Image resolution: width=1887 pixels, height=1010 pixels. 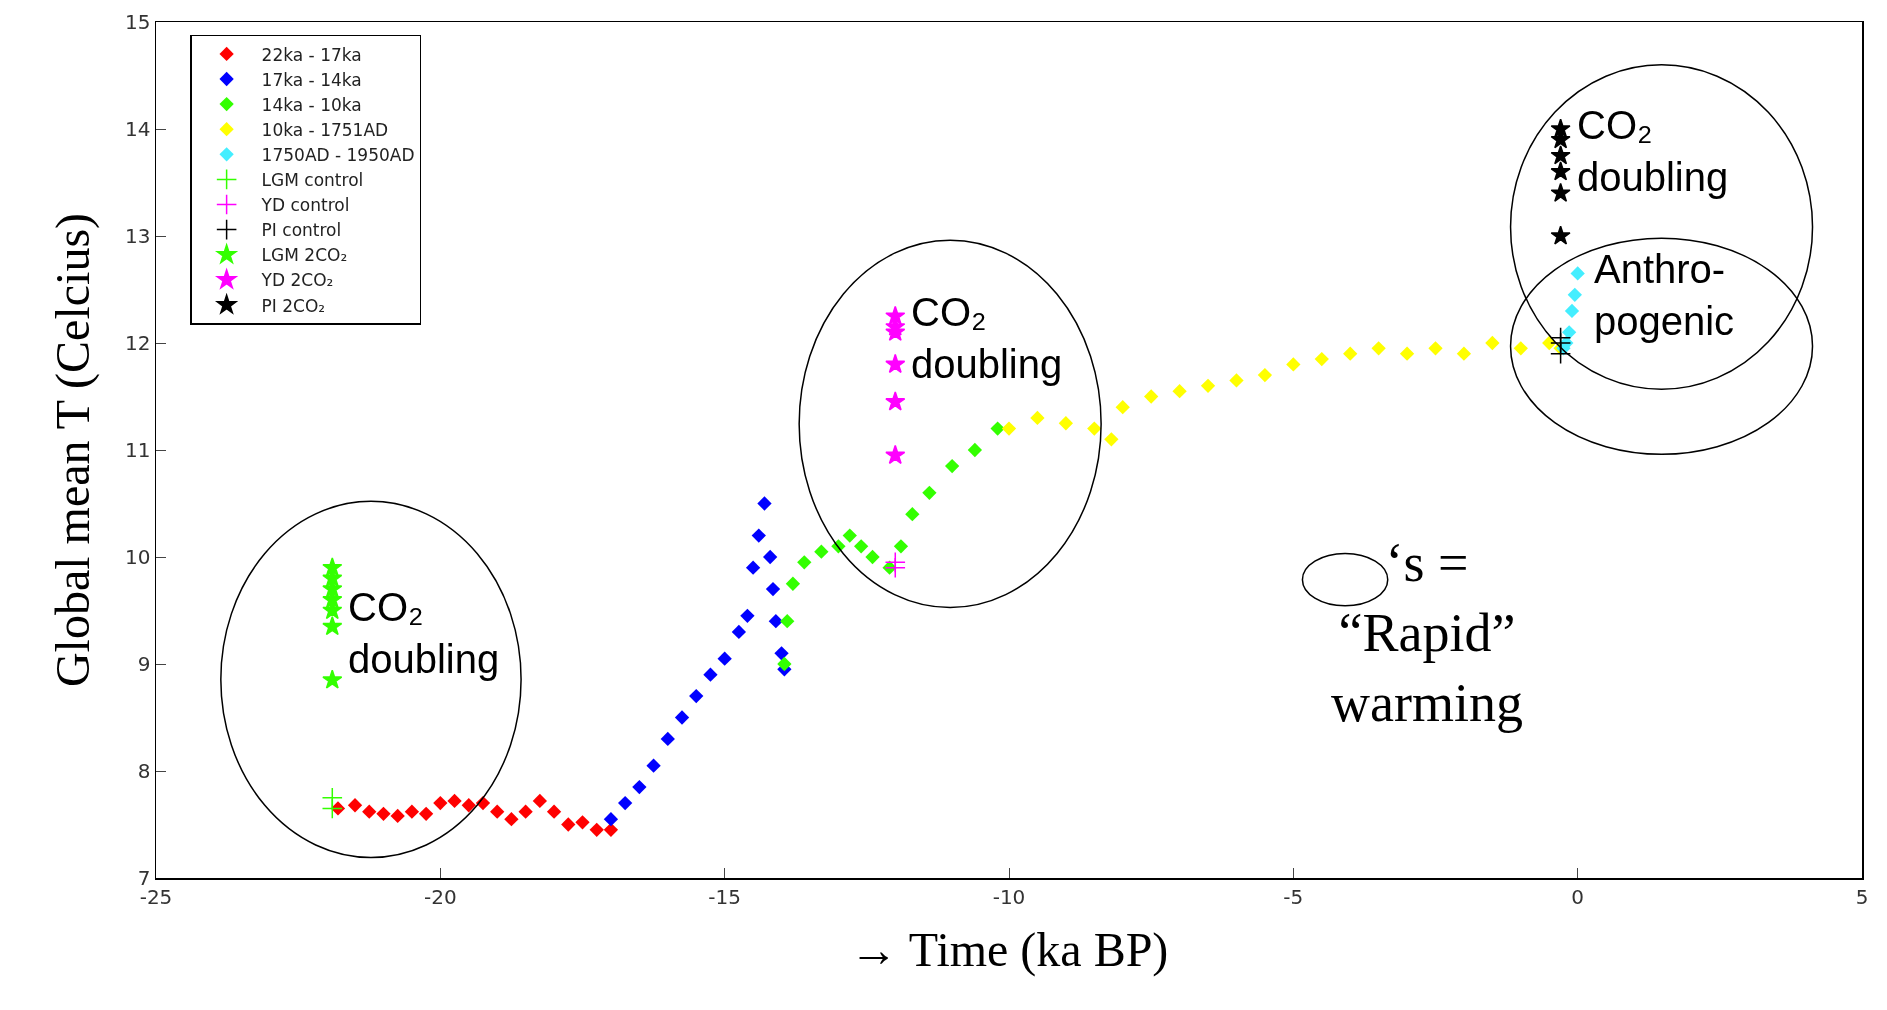 What do you see at coordinates (297, 280) in the screenshot?
I see `legend-label: YD 2CO₂` at bounding box center [297, 280].